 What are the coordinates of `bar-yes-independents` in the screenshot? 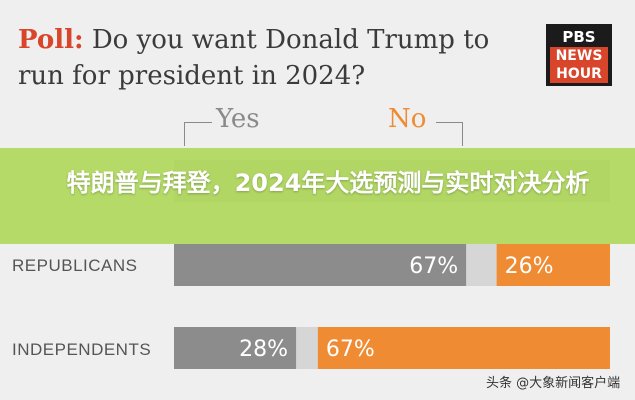 It's located at (235, 348).